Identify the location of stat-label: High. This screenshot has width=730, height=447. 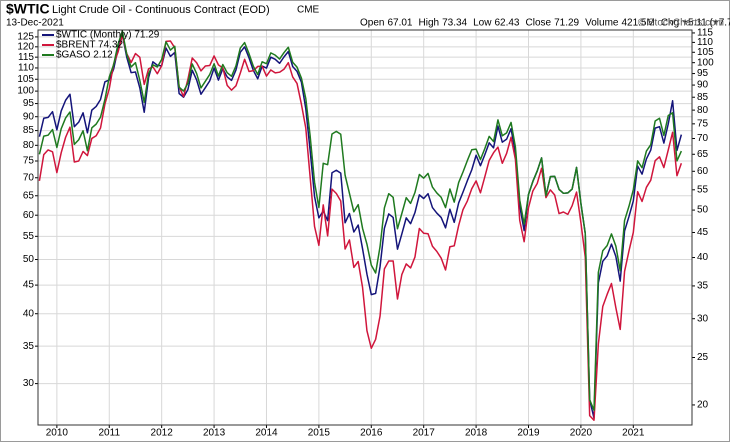
(429, 23).